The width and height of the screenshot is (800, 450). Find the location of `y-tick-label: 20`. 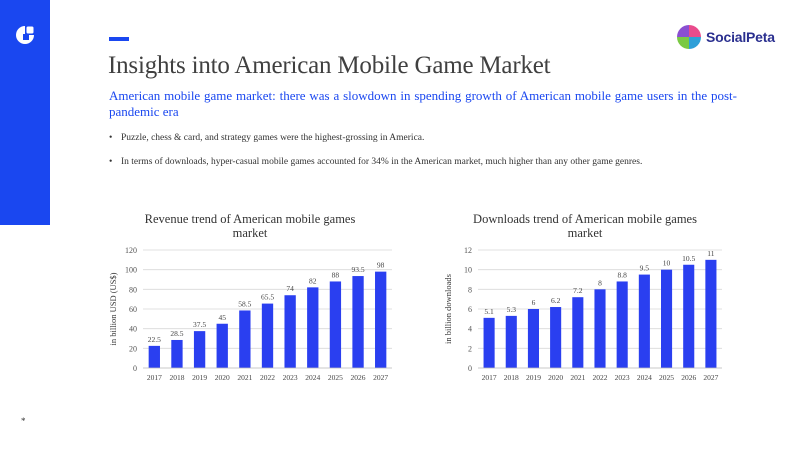

y-tick-label: 20 is located at coordinates (133, 348).